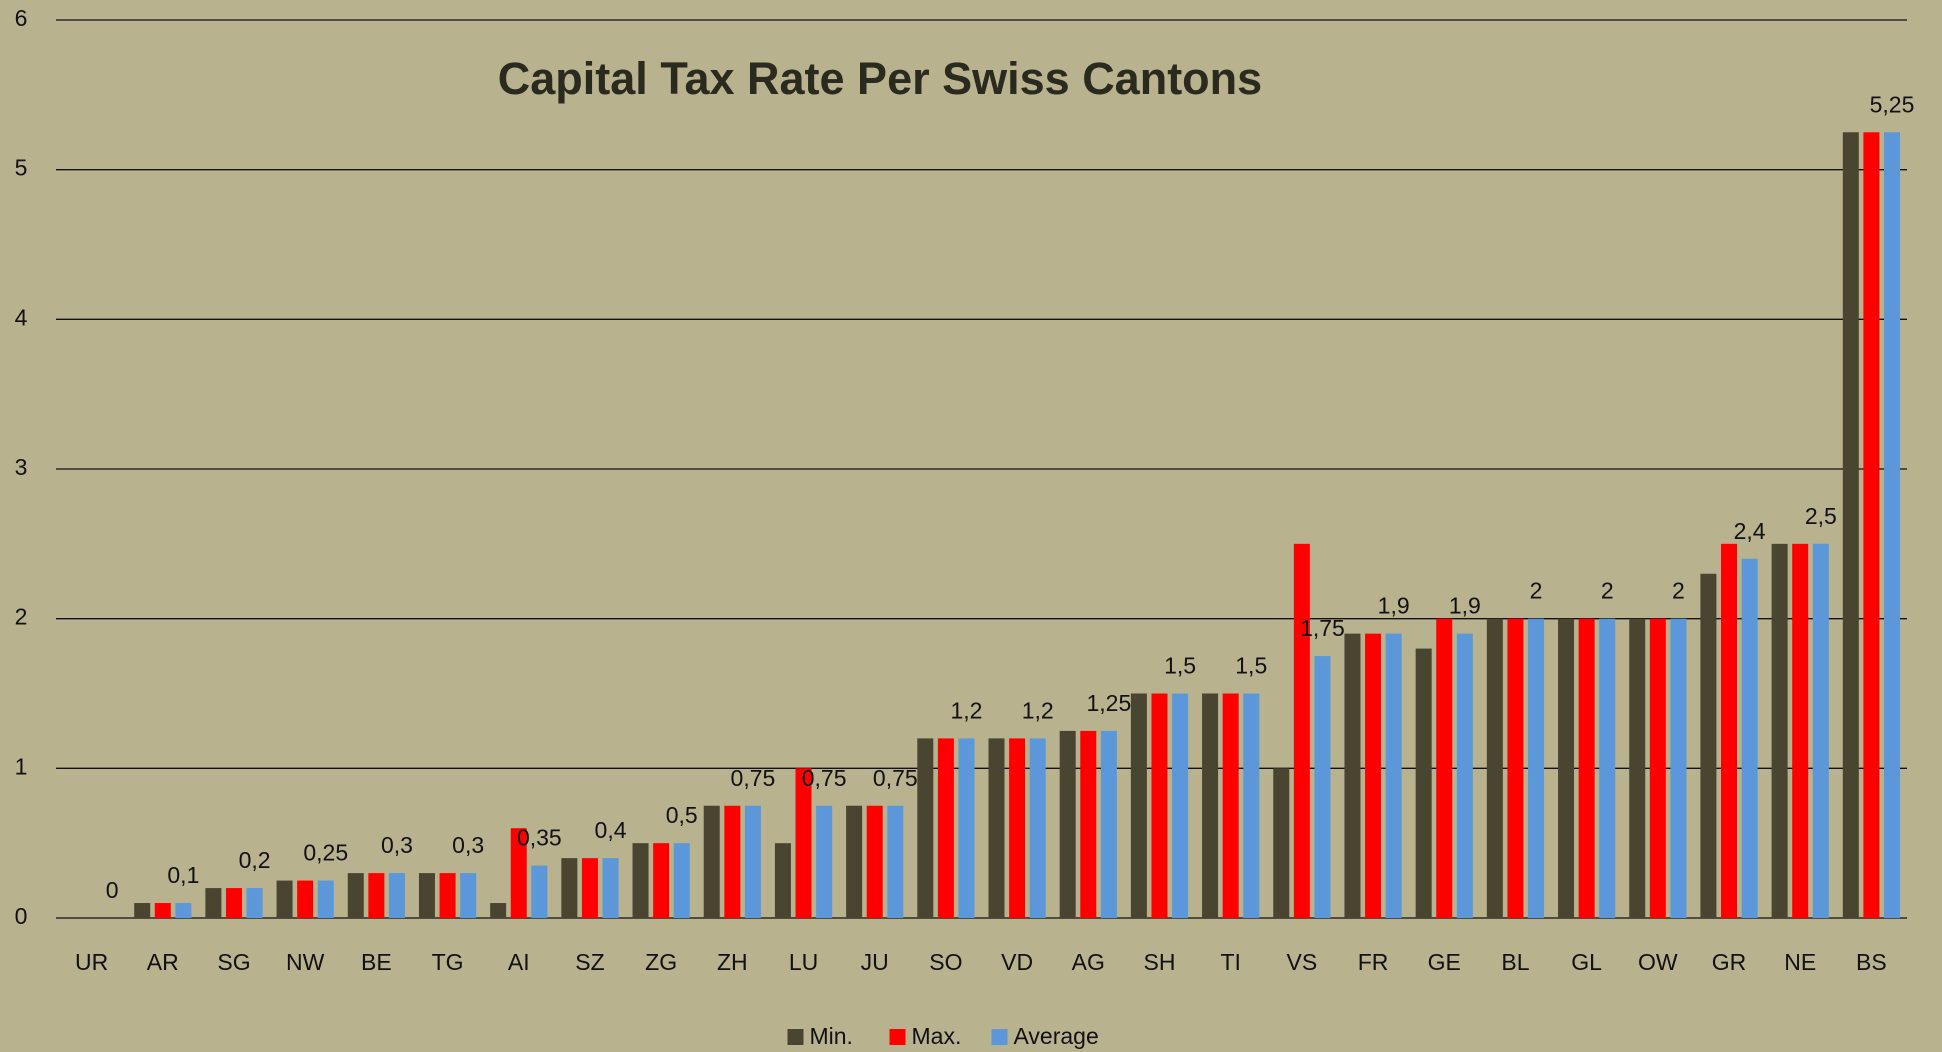 The image size is (1942, 1052). Describe the element at coordinates (967, 710) in the screenshot. I see `data-label: 1,2` at that location.